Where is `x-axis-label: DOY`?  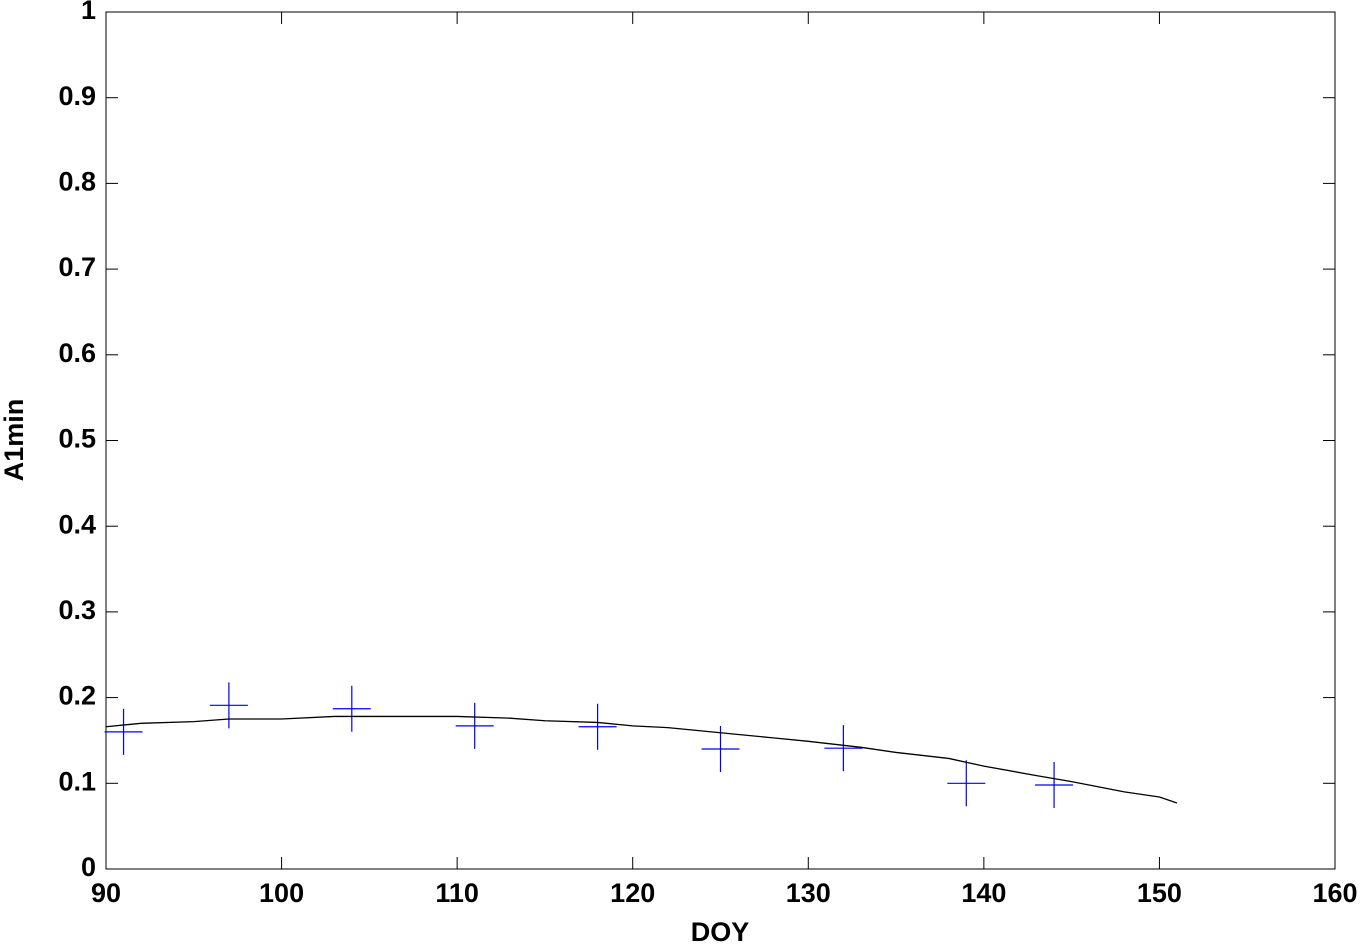 x-axis-label: DOY is located at coordinates (720, 932).